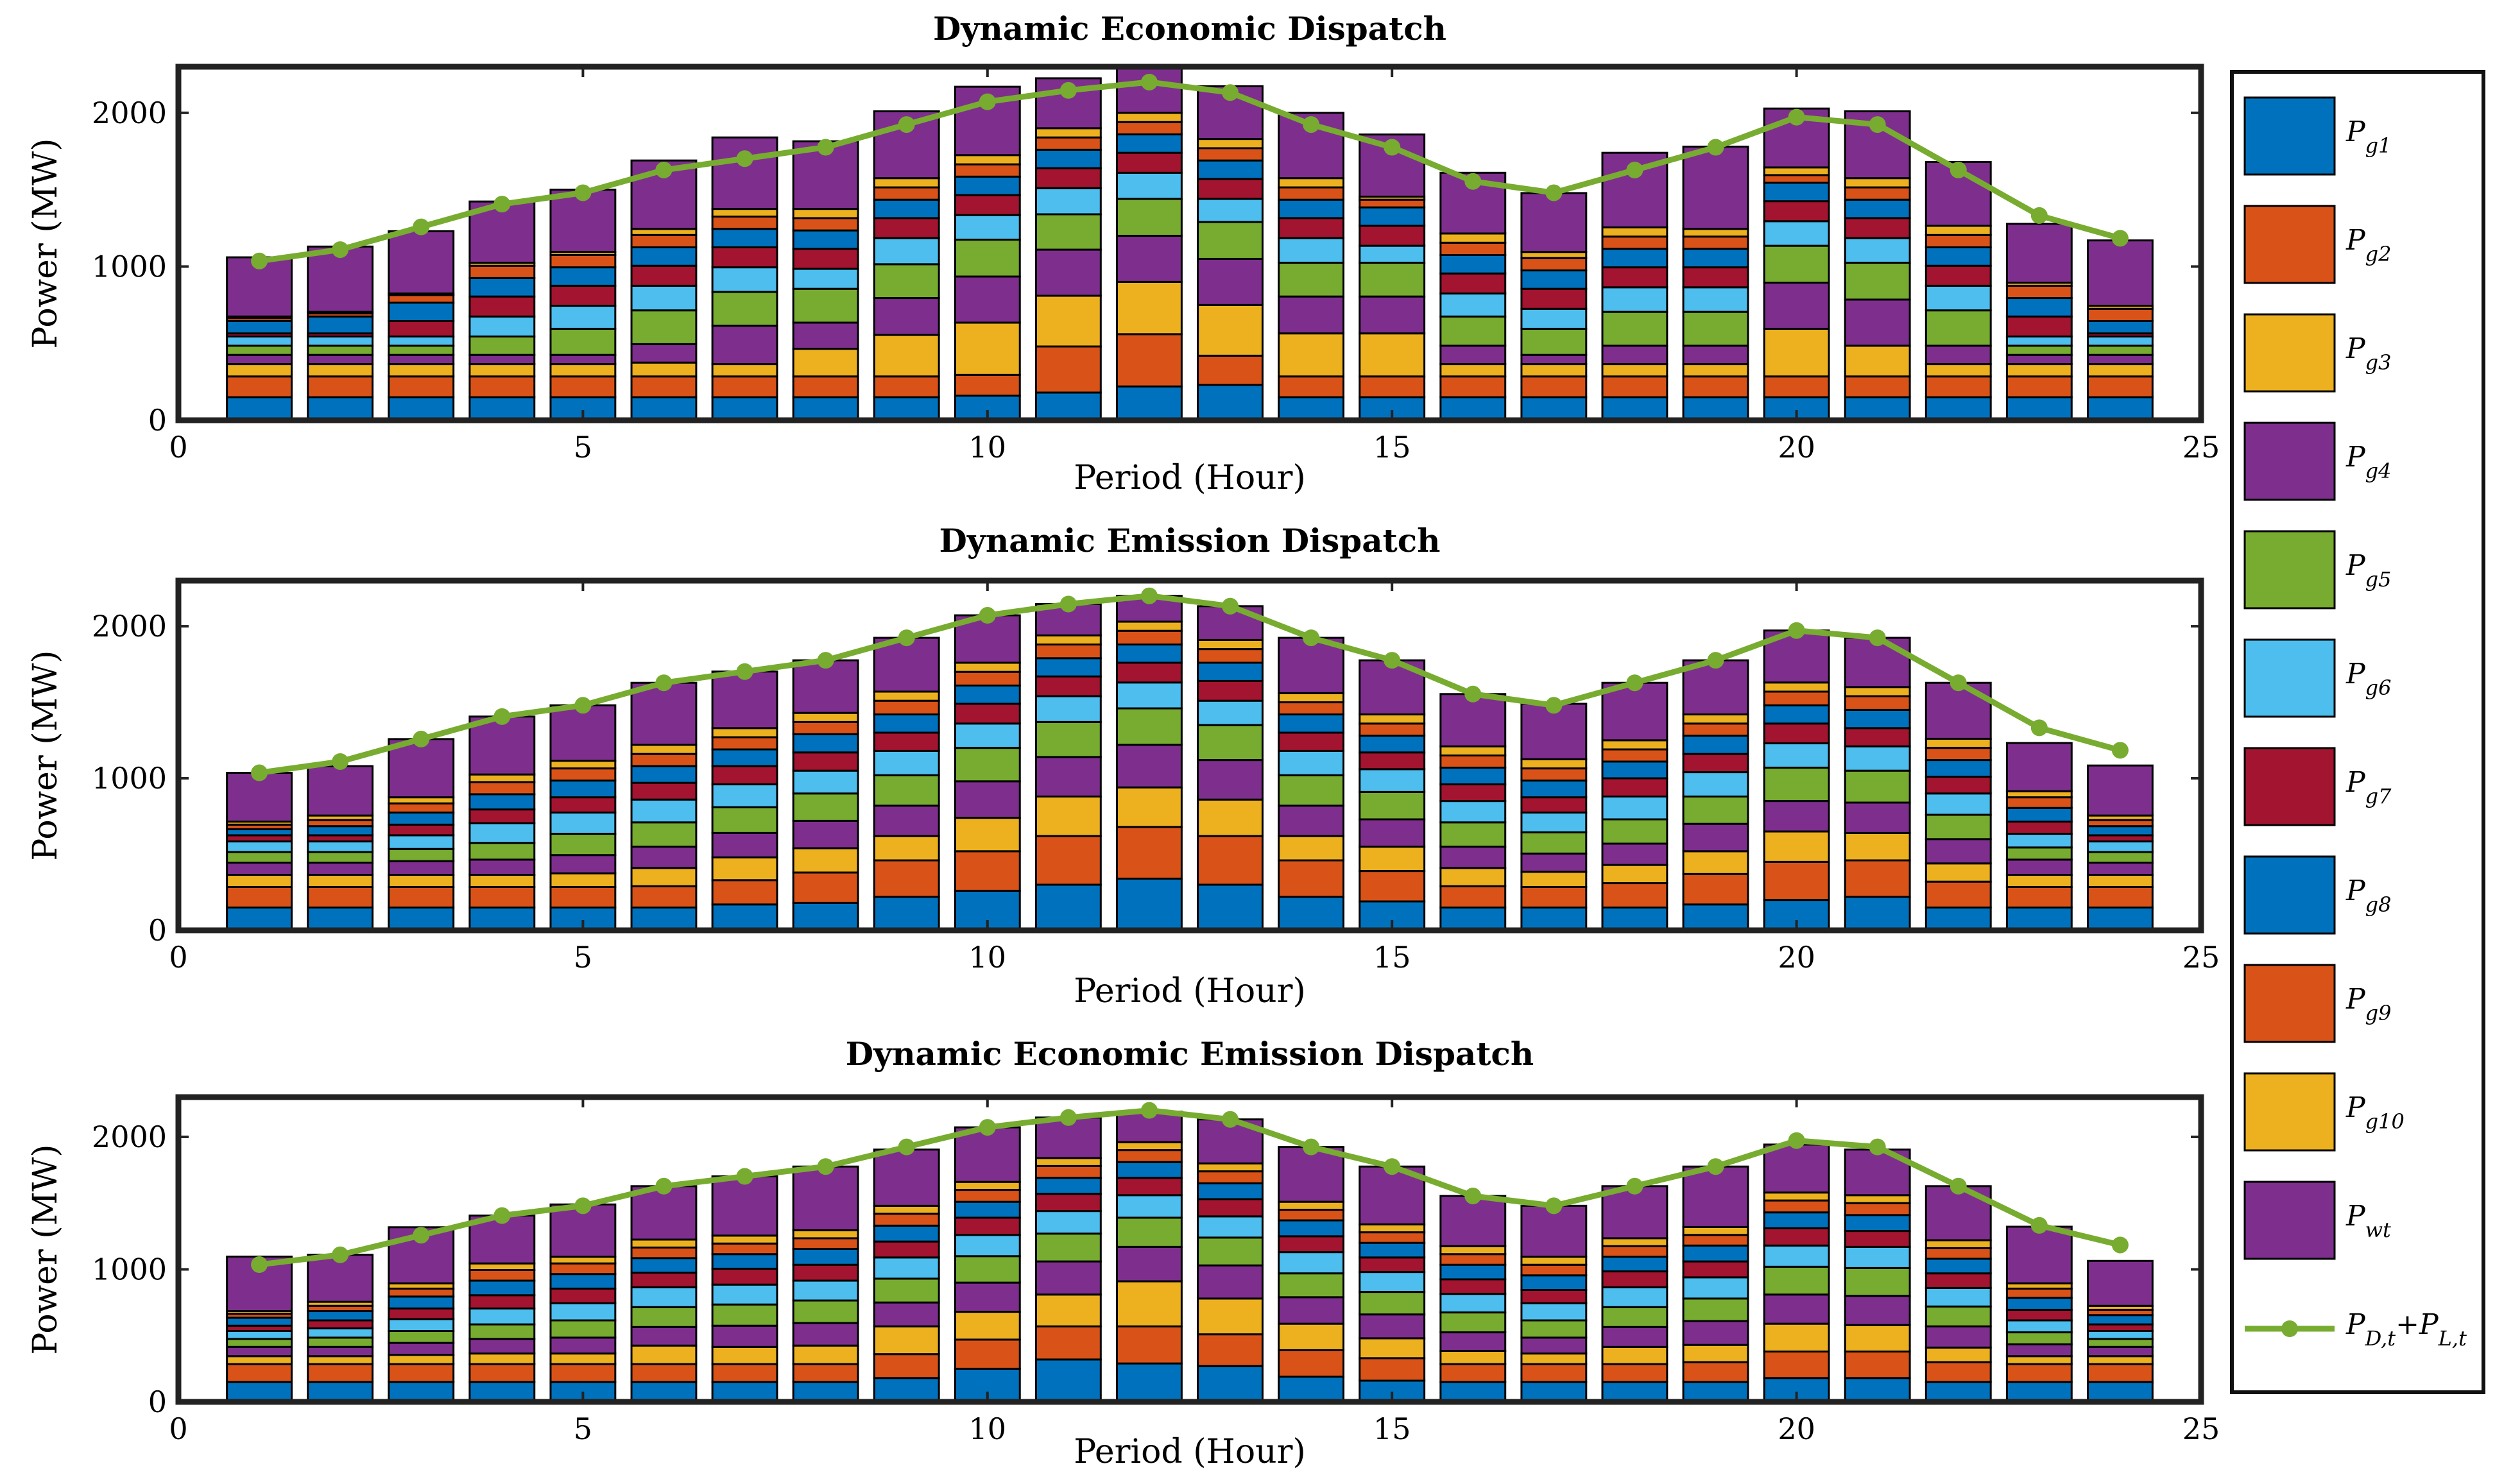  Describe the element at coordinates (744, 213) in the screenshot. I see `bar-segment-Pg10-t7` at that location.